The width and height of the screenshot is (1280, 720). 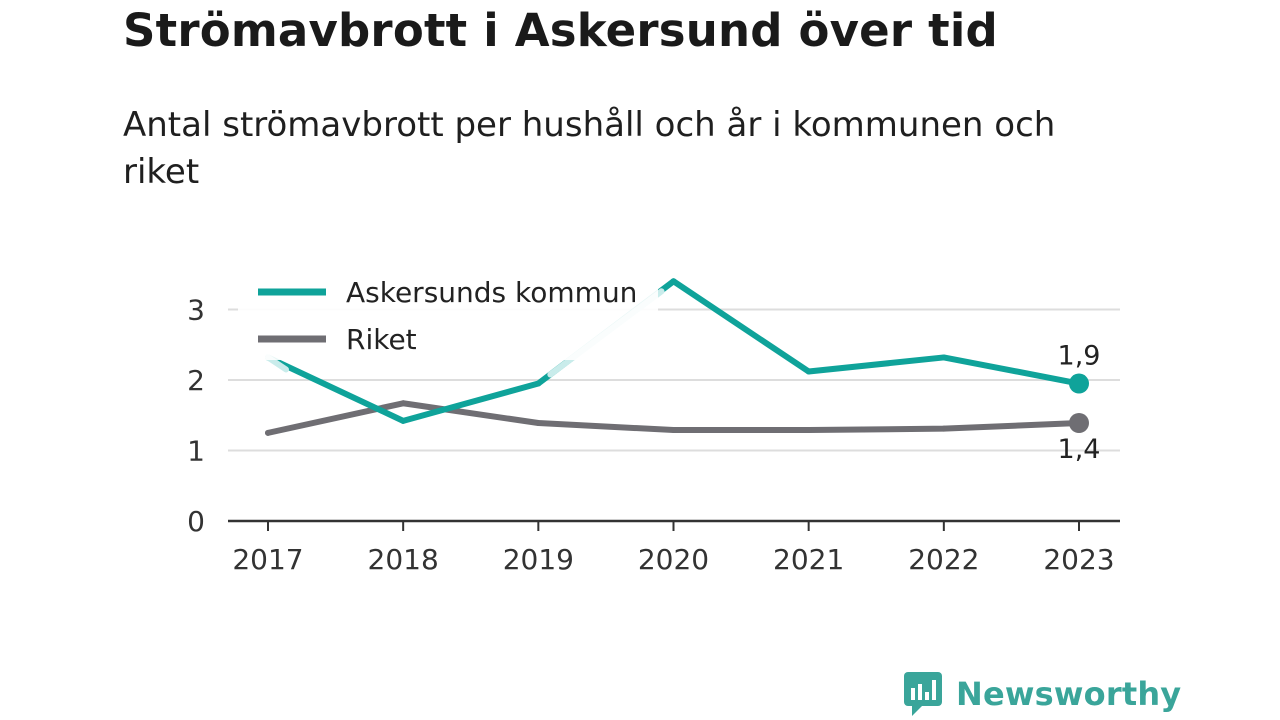 What do you see at coordinates (943, 428) in the screenshot?
I see `data-point-riket-2022` at bounding box center [943, 428].